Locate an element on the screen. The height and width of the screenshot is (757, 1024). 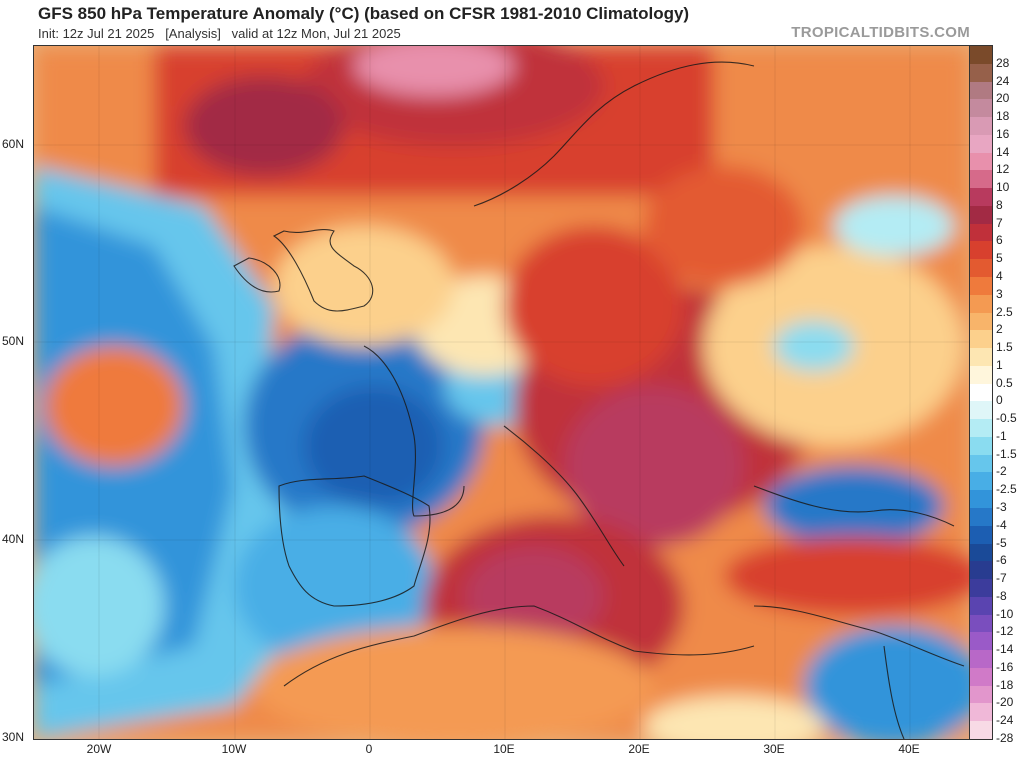
lat-label-60n: 60N is located at coordinates (13, 144).